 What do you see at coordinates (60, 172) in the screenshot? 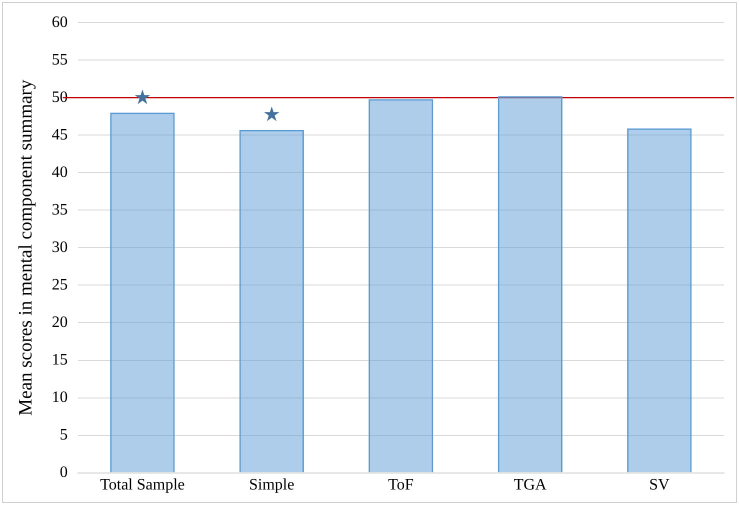
I see `y-tick-label: 40` at bounding box center [60, 172].